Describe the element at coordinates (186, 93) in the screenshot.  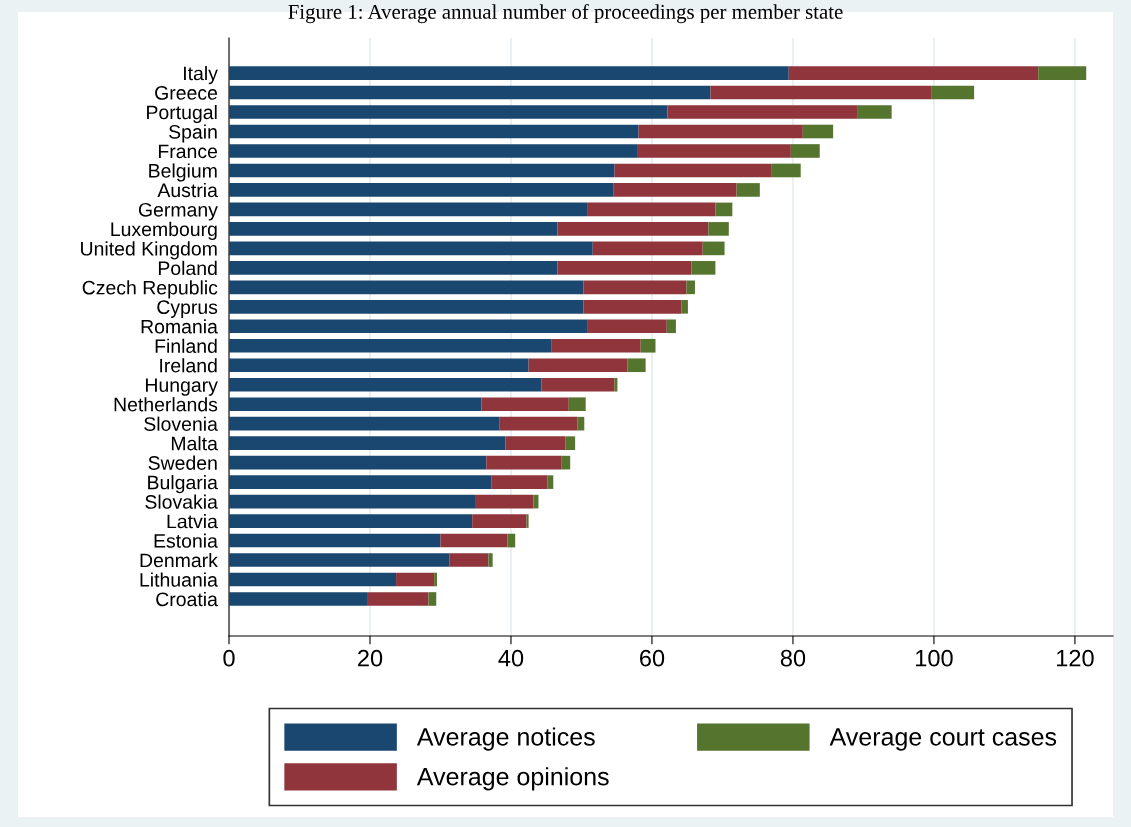
I see `y-tick-label: Greece` at that location.